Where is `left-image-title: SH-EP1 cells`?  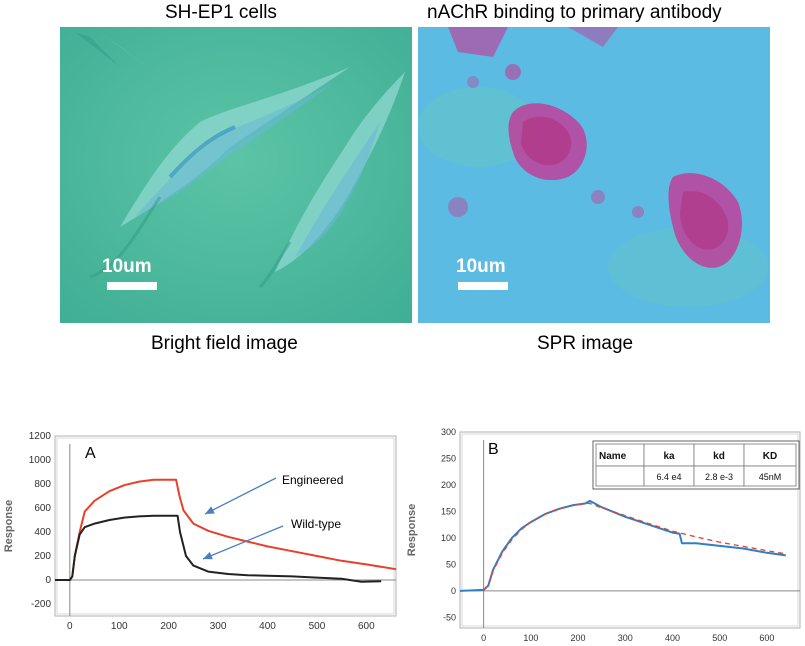 left-image-title: SH-EP1 cells is located at coordinates (221, 12).